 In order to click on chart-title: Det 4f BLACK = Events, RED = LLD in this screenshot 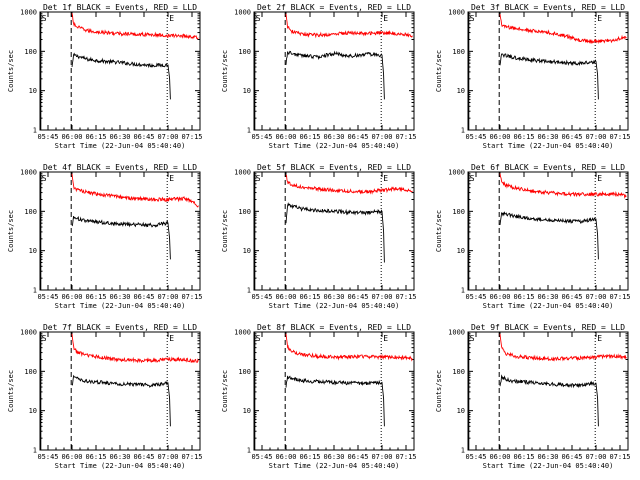, I will do `click(120, 167)`.